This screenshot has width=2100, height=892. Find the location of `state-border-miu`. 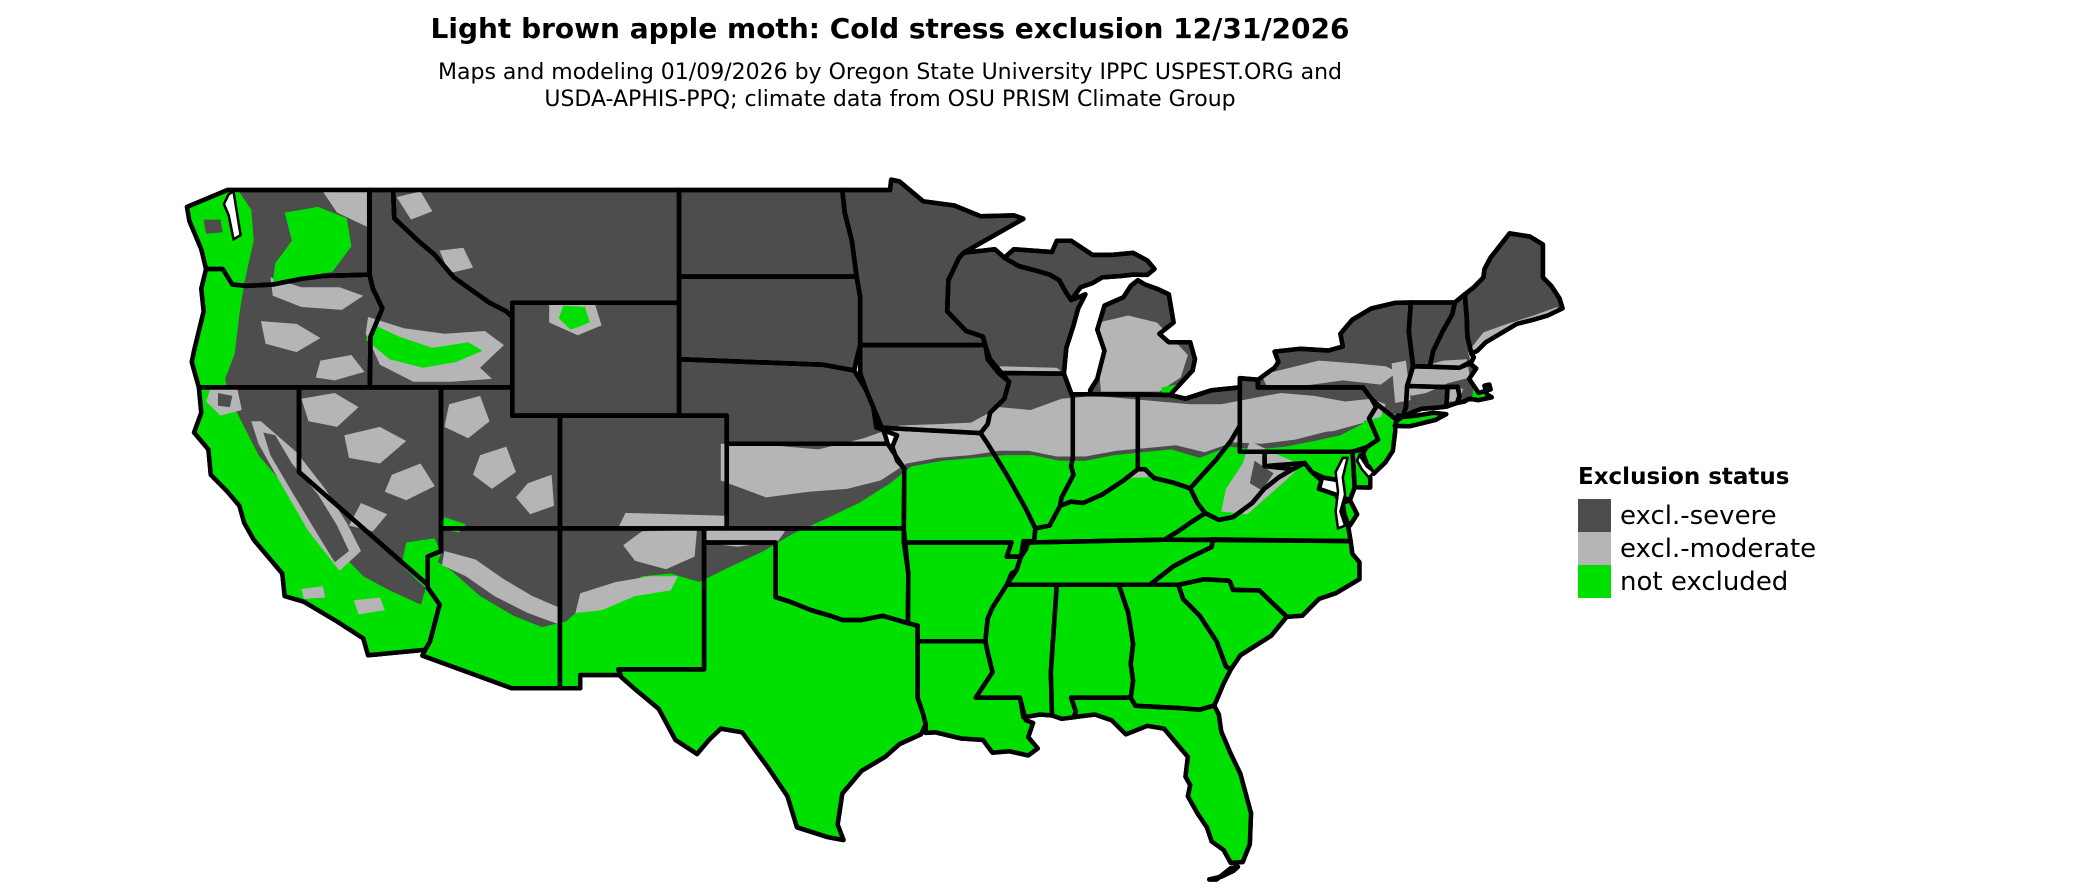

state-border-miu is located at coordinates (1079, 270).